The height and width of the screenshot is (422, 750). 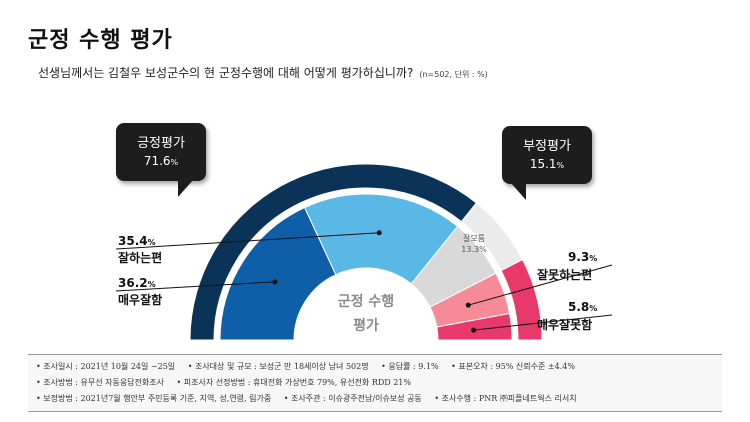 What do you see at coordinates (513, 366) in the screenshot?
I see `footer-item: • 표본오차 : 95% 신뢰수준 ±4.4%` at bounding box center [513, 366].